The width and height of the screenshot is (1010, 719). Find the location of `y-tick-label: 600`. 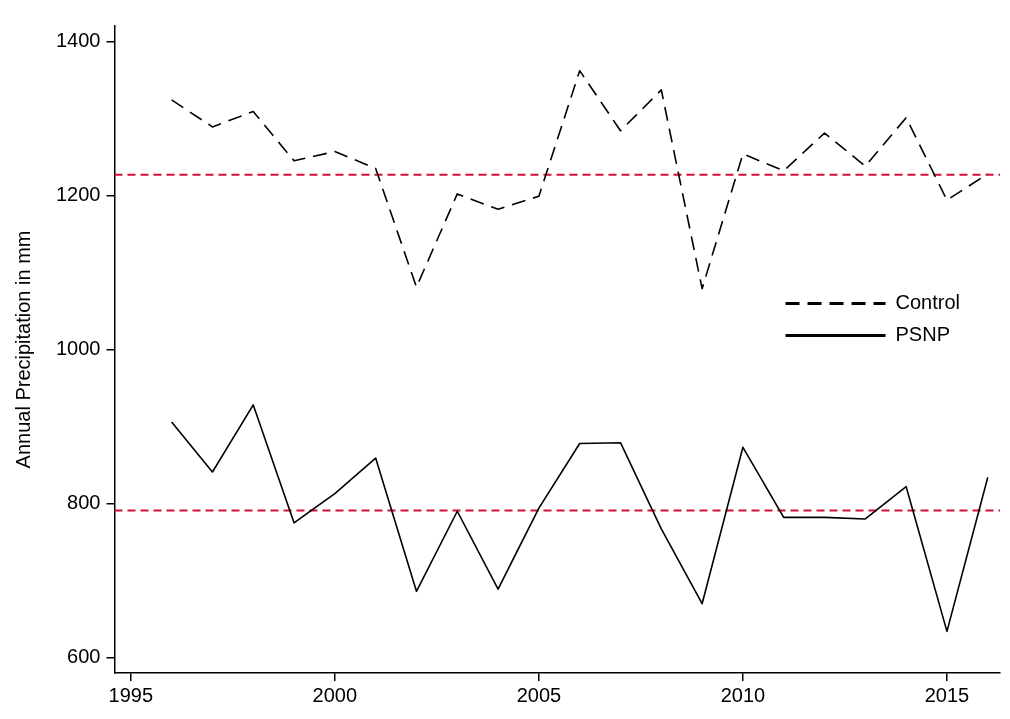

y-tick-label: 600 is located at coordinates (84, 656).